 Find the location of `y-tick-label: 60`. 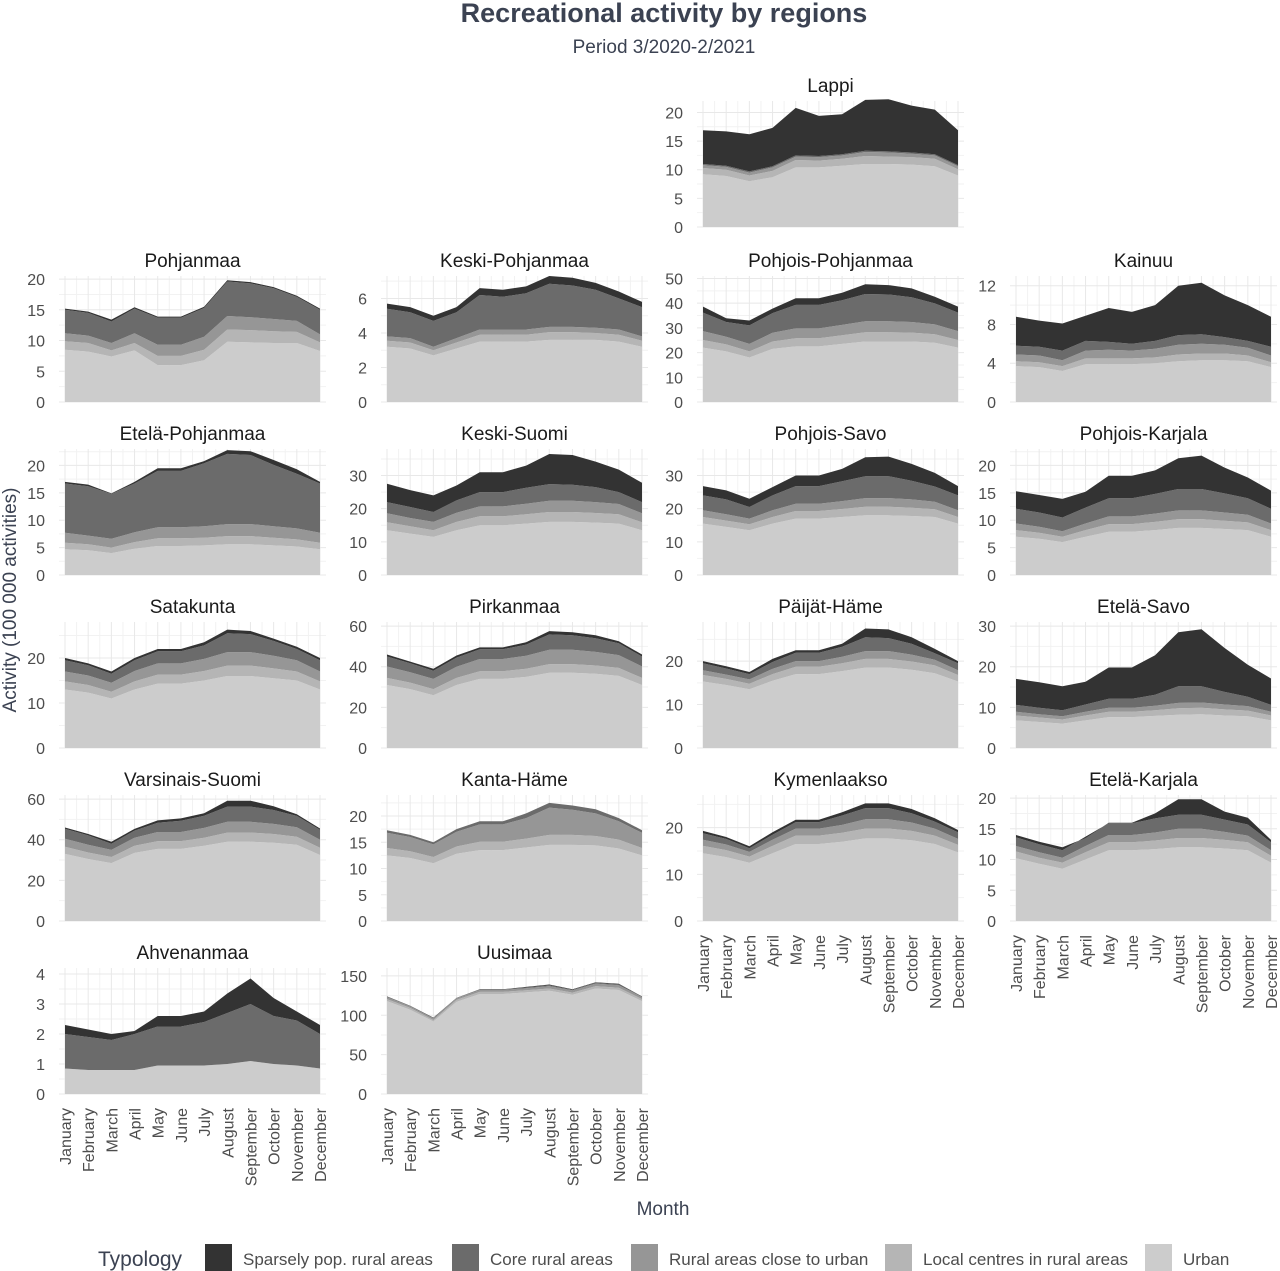

y-tick-label: 60 is located at coordinates (36, 800).